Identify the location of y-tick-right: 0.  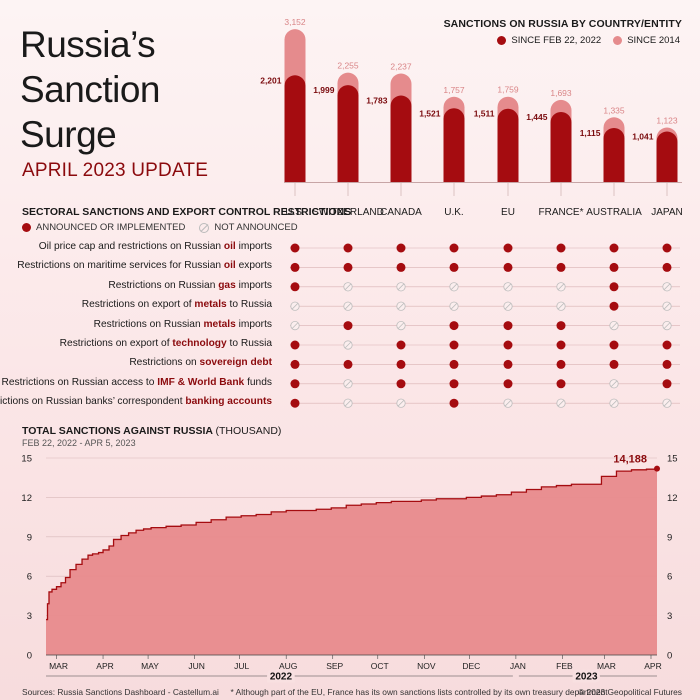
(669, 656).